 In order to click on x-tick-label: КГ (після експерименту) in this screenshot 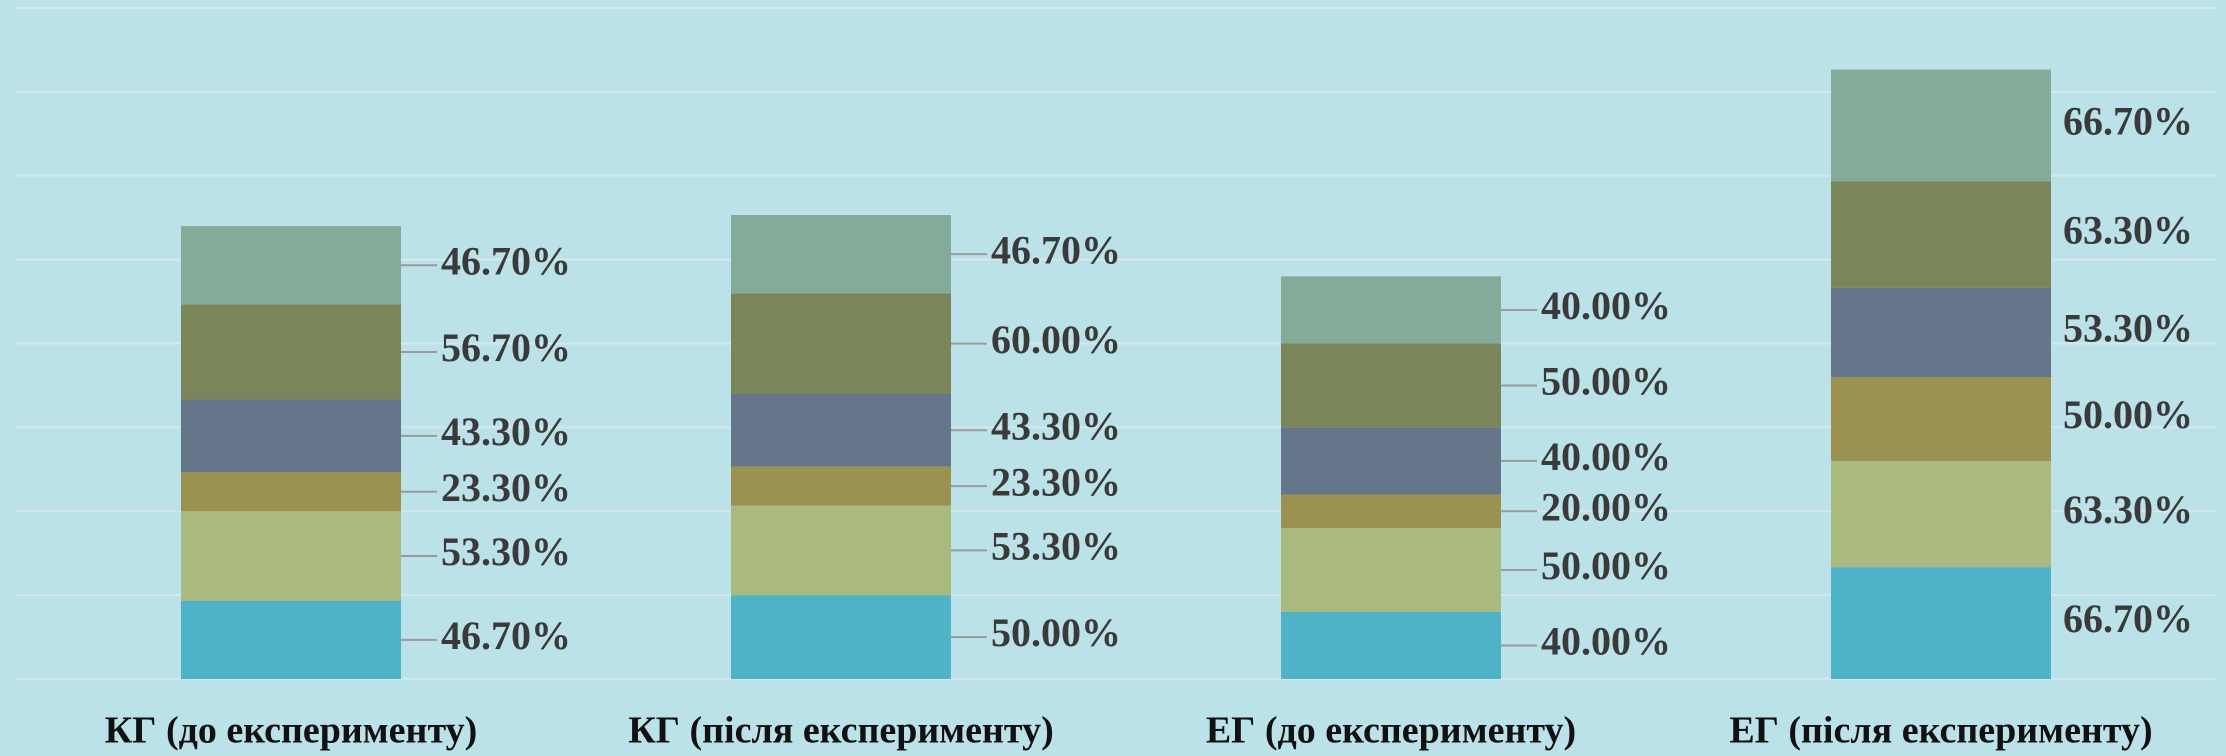, I will do `click(841, 731)`.